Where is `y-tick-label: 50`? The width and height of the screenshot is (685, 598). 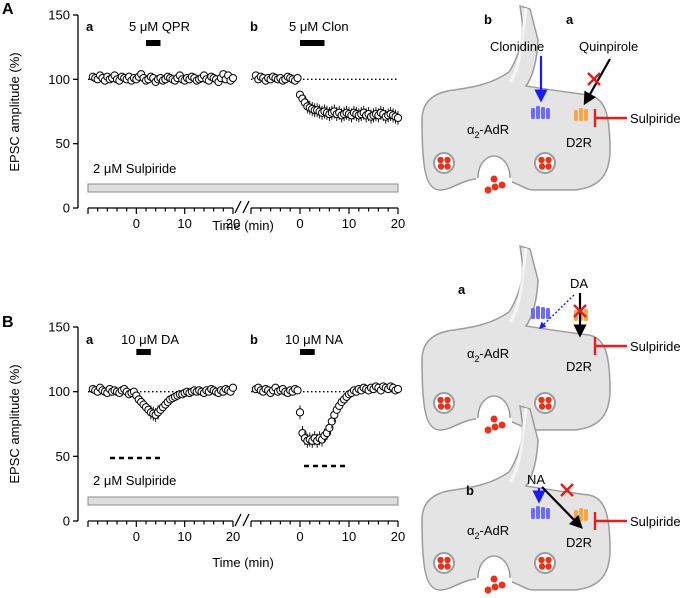
y-tick-label: 50 is located at coordinates (63, 456).